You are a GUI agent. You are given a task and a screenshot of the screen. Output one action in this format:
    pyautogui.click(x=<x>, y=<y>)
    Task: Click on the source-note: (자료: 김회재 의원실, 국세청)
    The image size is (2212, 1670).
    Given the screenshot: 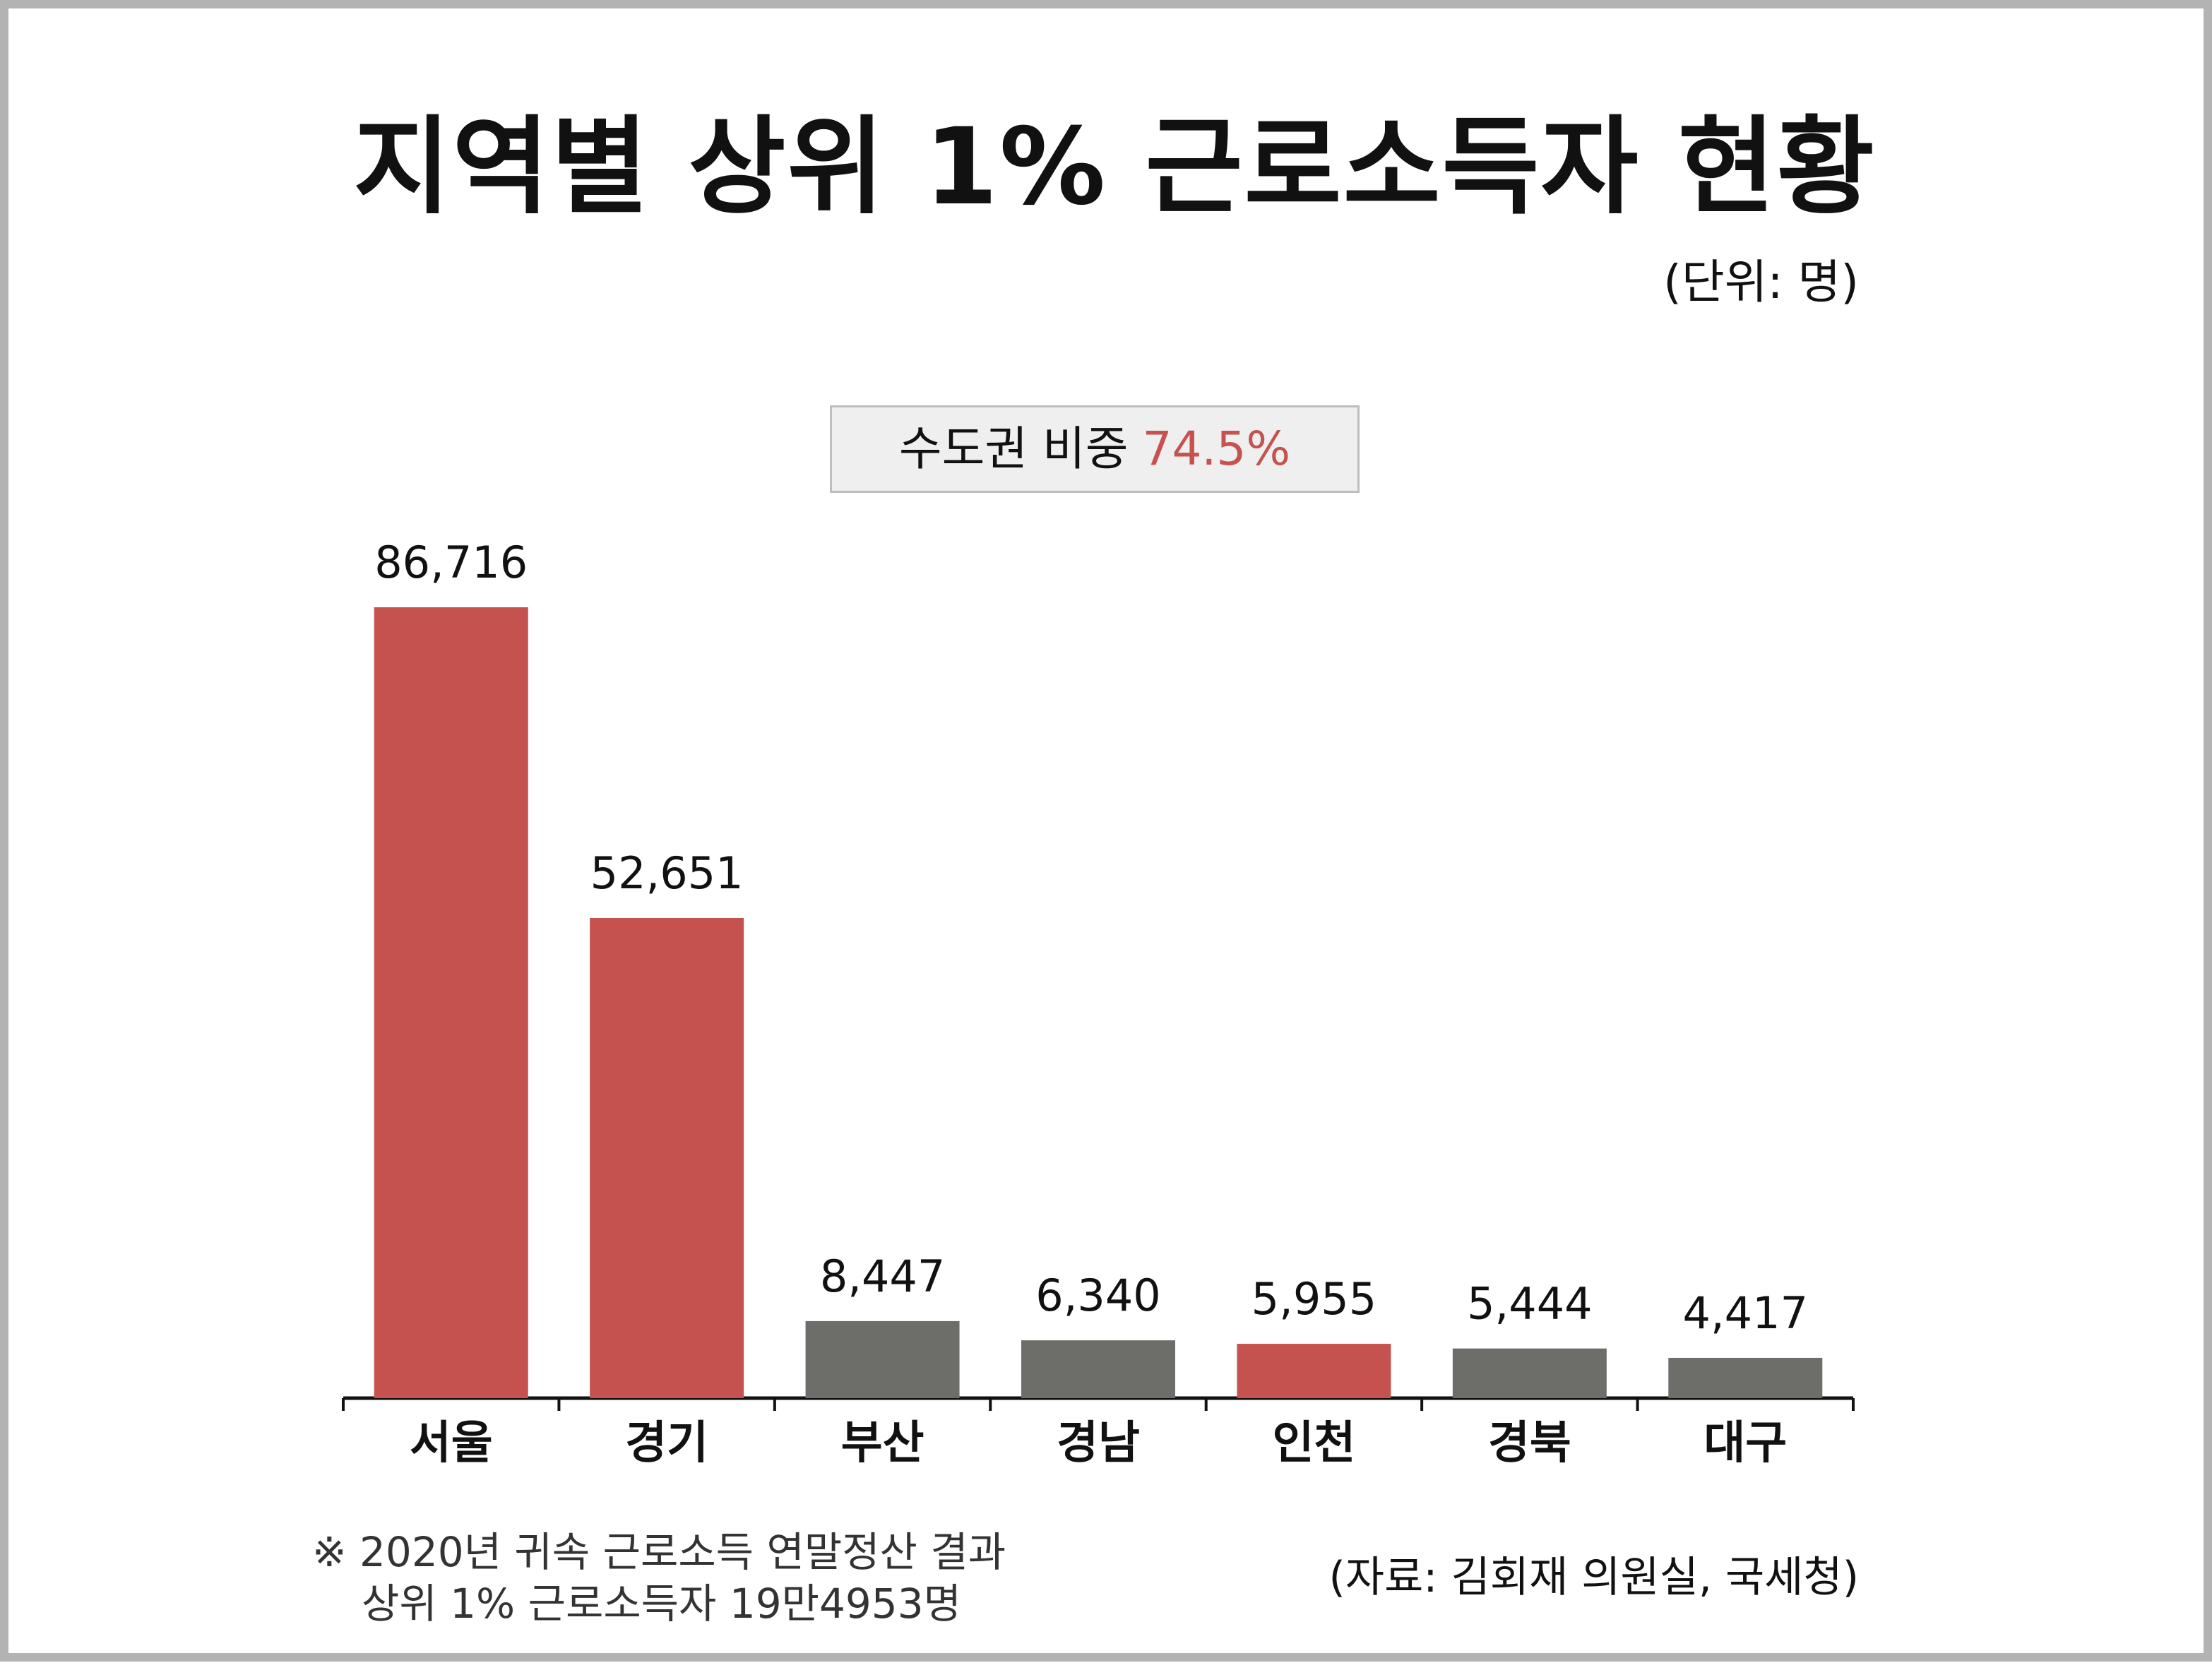 What is the action you would take?
    pyautogui.click(x=1593, y=1577)
    